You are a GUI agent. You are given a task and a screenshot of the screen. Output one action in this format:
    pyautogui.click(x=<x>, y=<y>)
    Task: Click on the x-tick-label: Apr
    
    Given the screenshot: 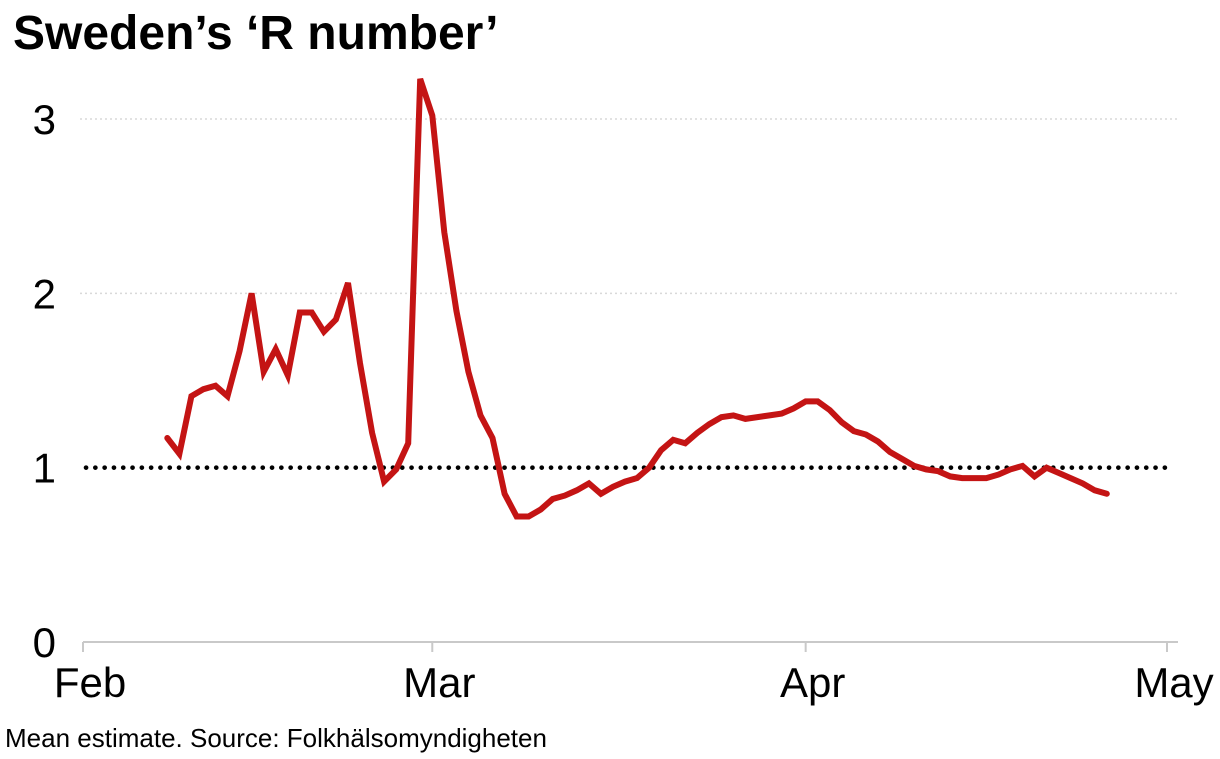 What is the action you would take?
    pyautogui.click(x=812, y=682)
    